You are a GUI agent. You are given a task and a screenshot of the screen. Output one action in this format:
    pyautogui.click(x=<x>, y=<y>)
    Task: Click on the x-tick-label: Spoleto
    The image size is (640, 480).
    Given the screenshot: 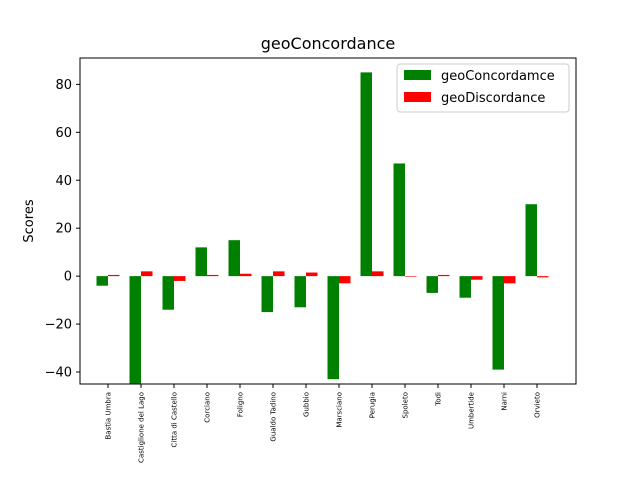 What is the action you would take?
    pyautogui.click(x=406, y=405)
    